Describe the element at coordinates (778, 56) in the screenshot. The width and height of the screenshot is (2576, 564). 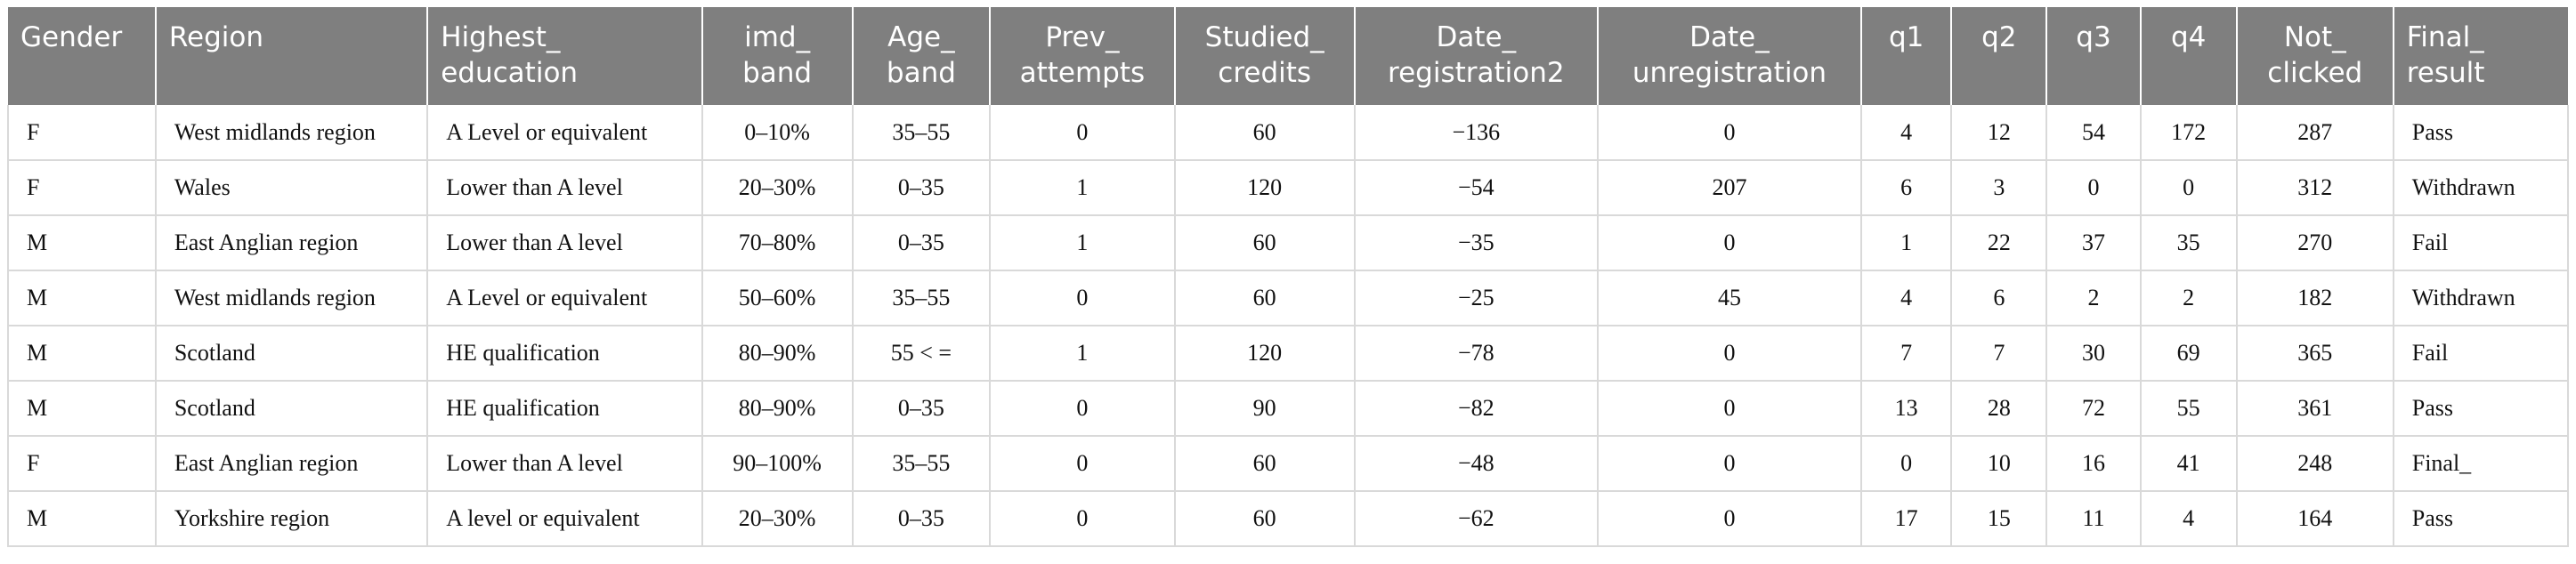
I see `column-header-imd-band: imd_ band` at that location.